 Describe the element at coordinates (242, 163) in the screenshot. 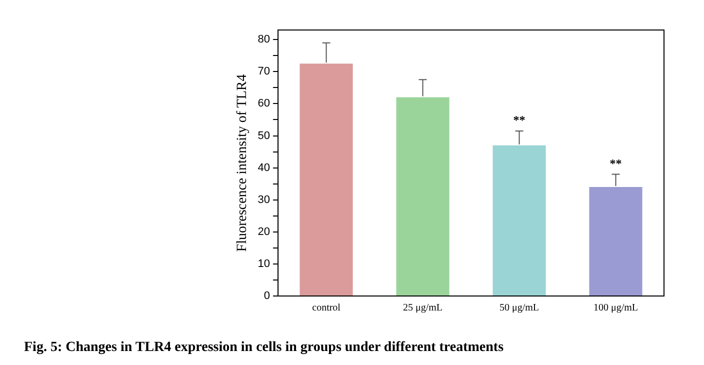

I see `y-axis-title: Fluorescence intensity of TLR4` at that location.